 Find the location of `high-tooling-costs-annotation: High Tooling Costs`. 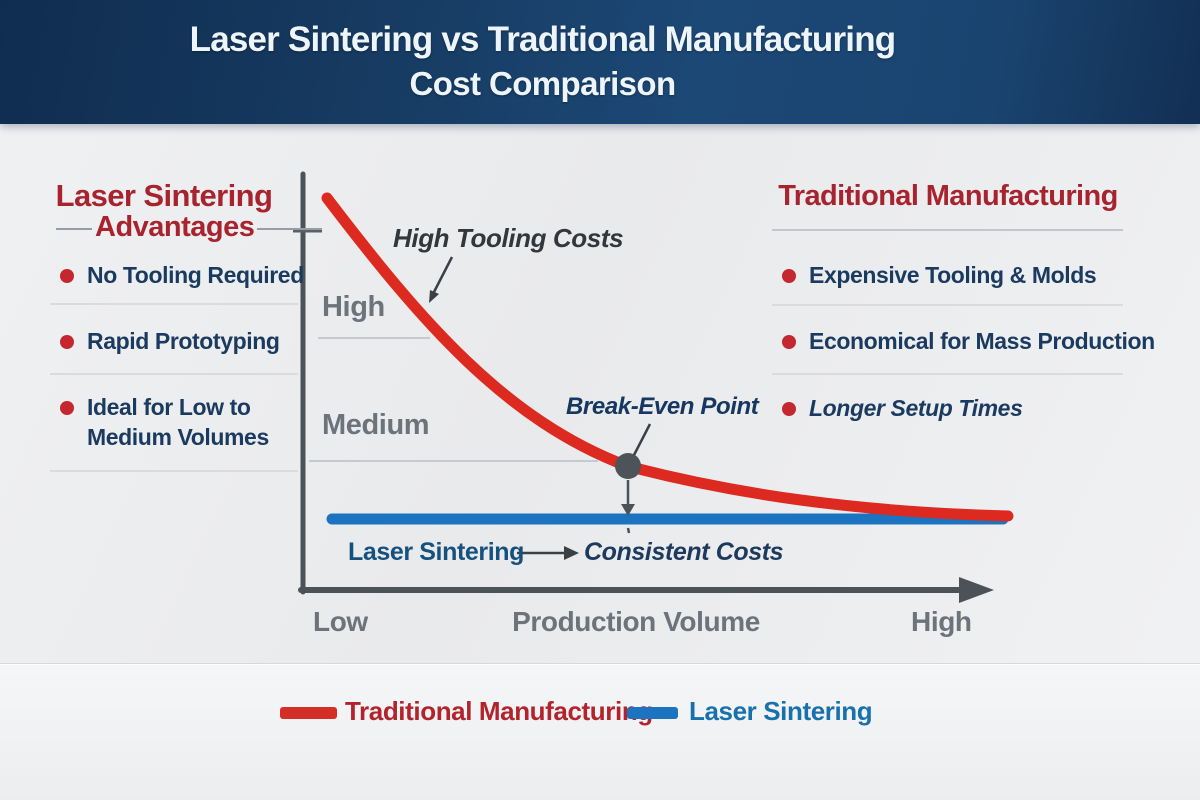

high-tooling-costs-annotation: High Tooling Costs is located at coordinates (508, 238).